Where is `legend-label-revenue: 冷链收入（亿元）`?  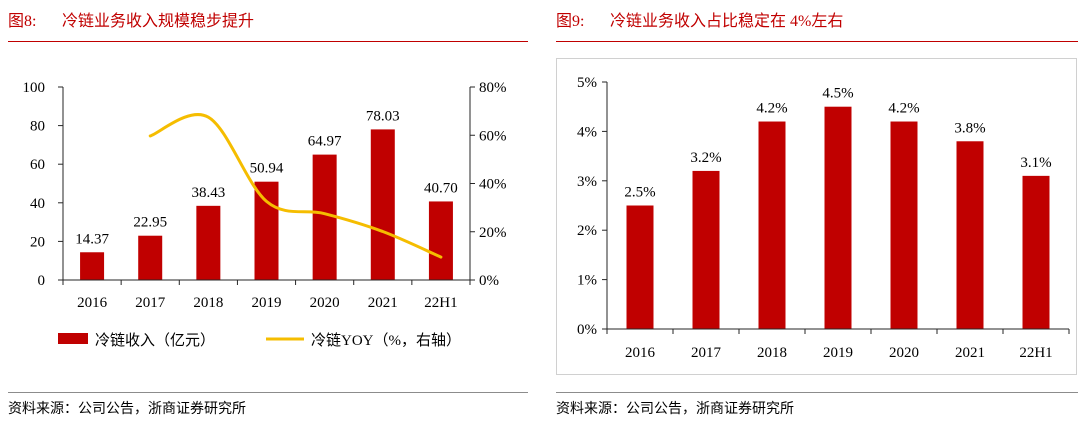 legend-label-revenue: 冷链收入（亿元） is located at coordinates (155, 340).